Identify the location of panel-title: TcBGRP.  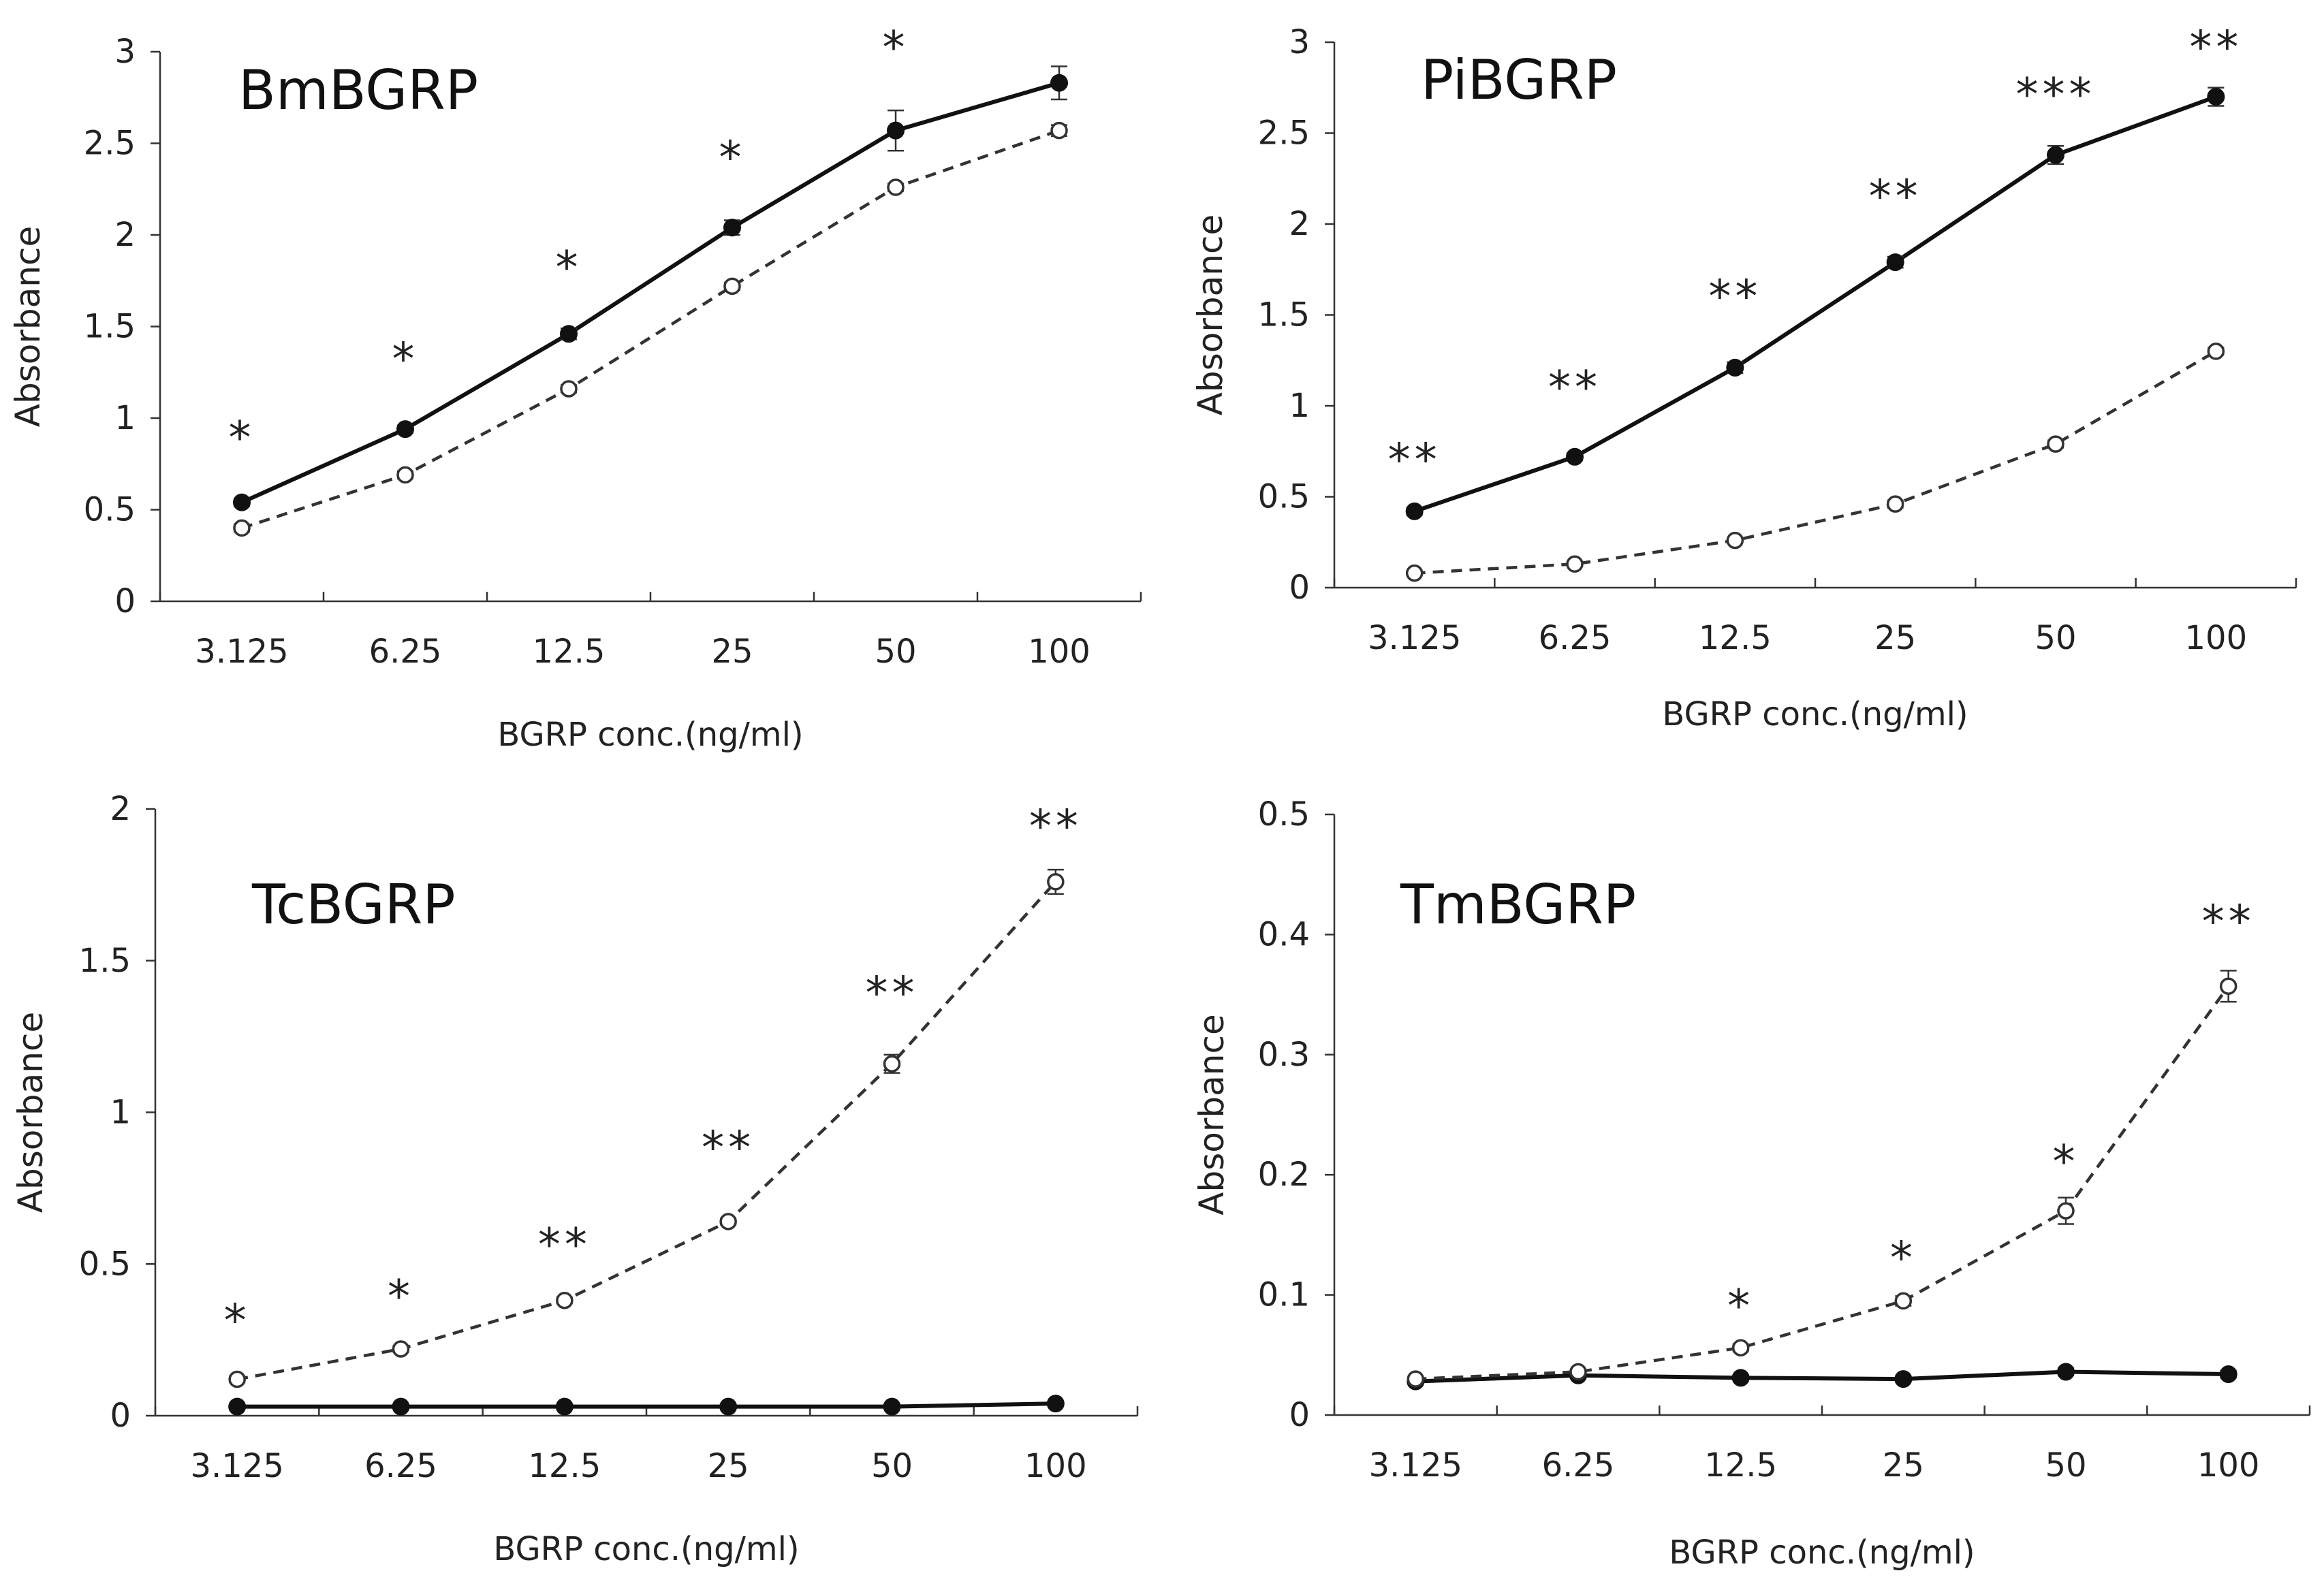
(353, 904).